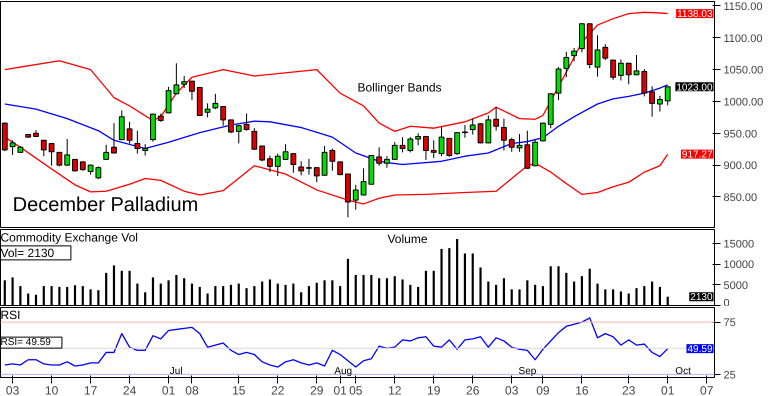 The image size is (768, 396). Describe the element at coordinates (473, 390) in the screenshot. I see `x-tick-label: 26` at that location.